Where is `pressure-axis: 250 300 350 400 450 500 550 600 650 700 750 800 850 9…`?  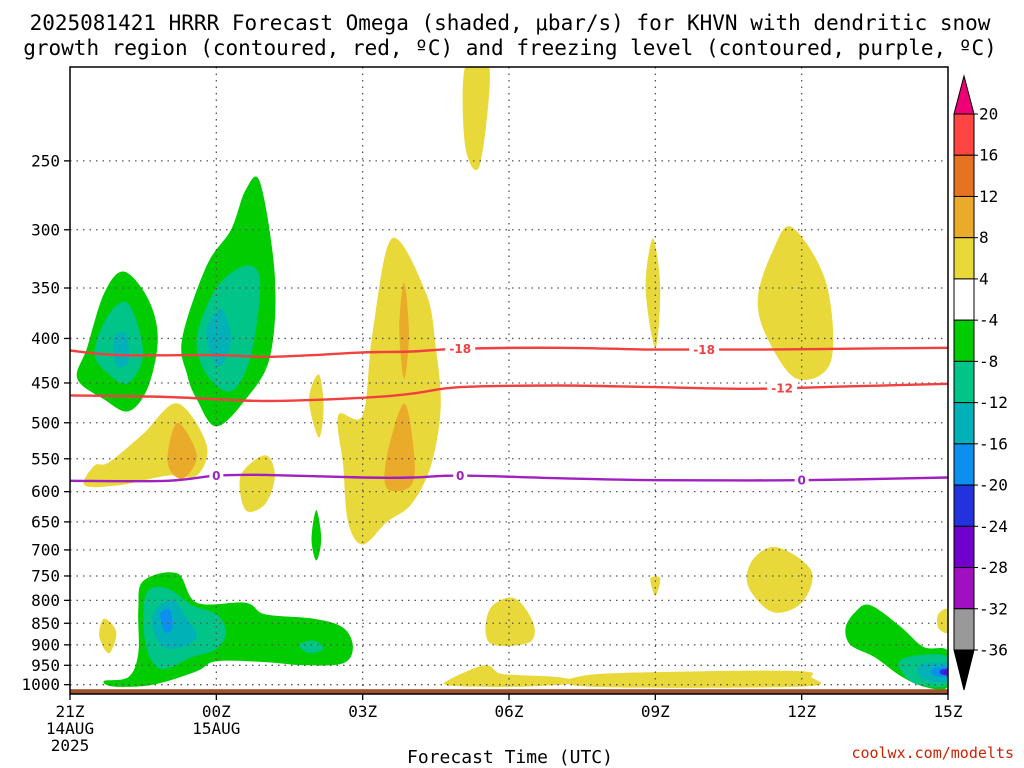 pressure-axis: 250 300 350 400 450 500 550 600 650 700 750 800 850 9… is located at coordinates (45, 422).